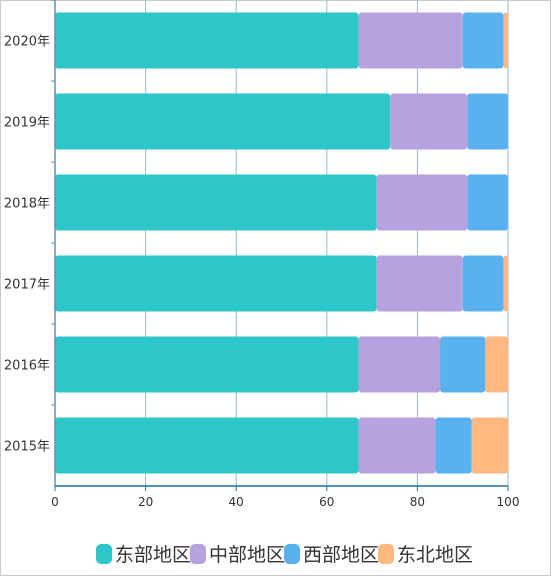 The width and height of the screenshot is (551, 576). I want to click on legend-item: 东部地区, so click(143, 555).